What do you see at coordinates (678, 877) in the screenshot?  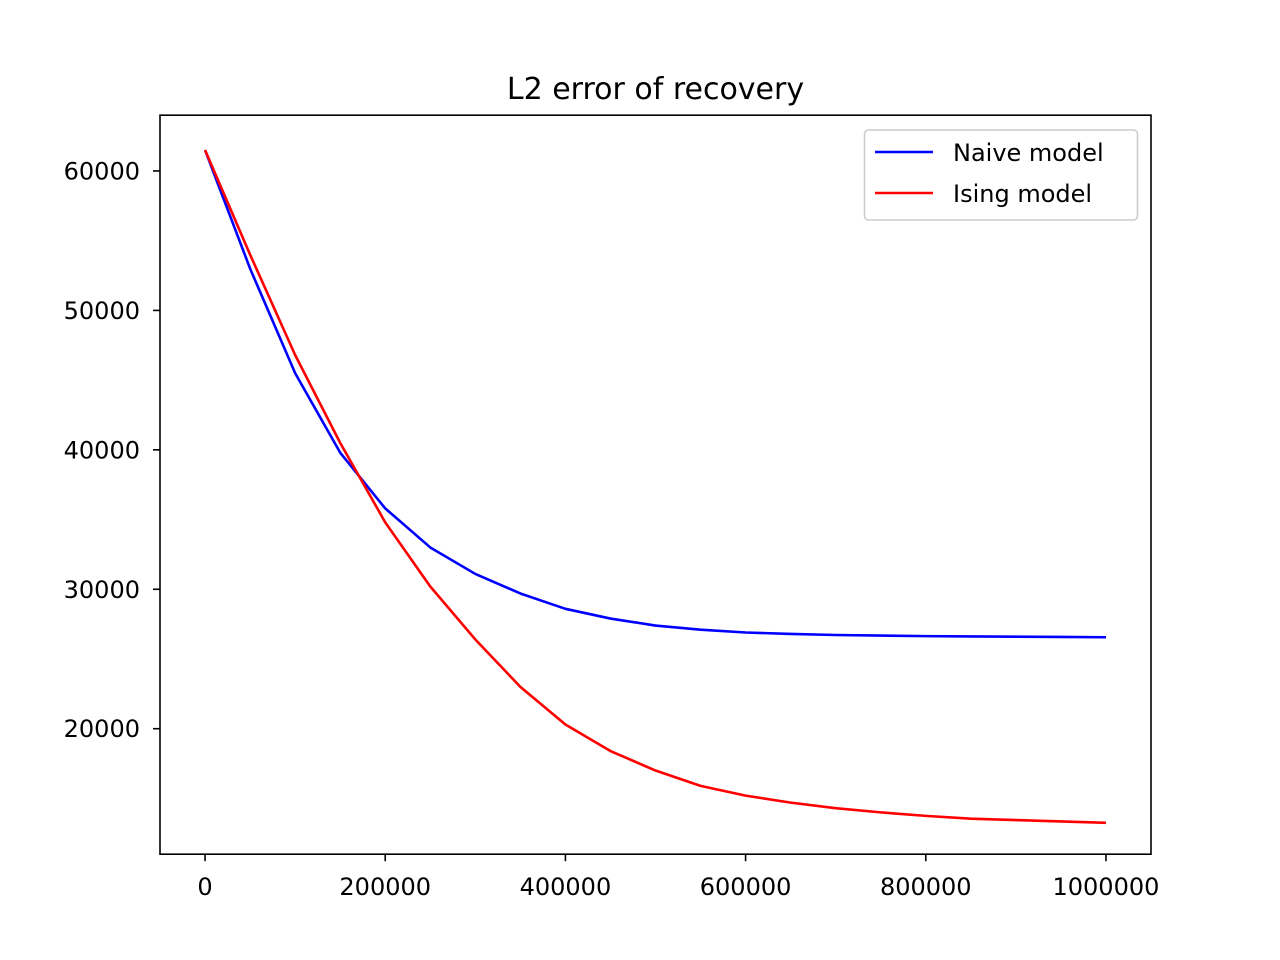 I see `x-axis: 0 200000 400000 600000 800000 1000000` at bounding box center [678, 877].